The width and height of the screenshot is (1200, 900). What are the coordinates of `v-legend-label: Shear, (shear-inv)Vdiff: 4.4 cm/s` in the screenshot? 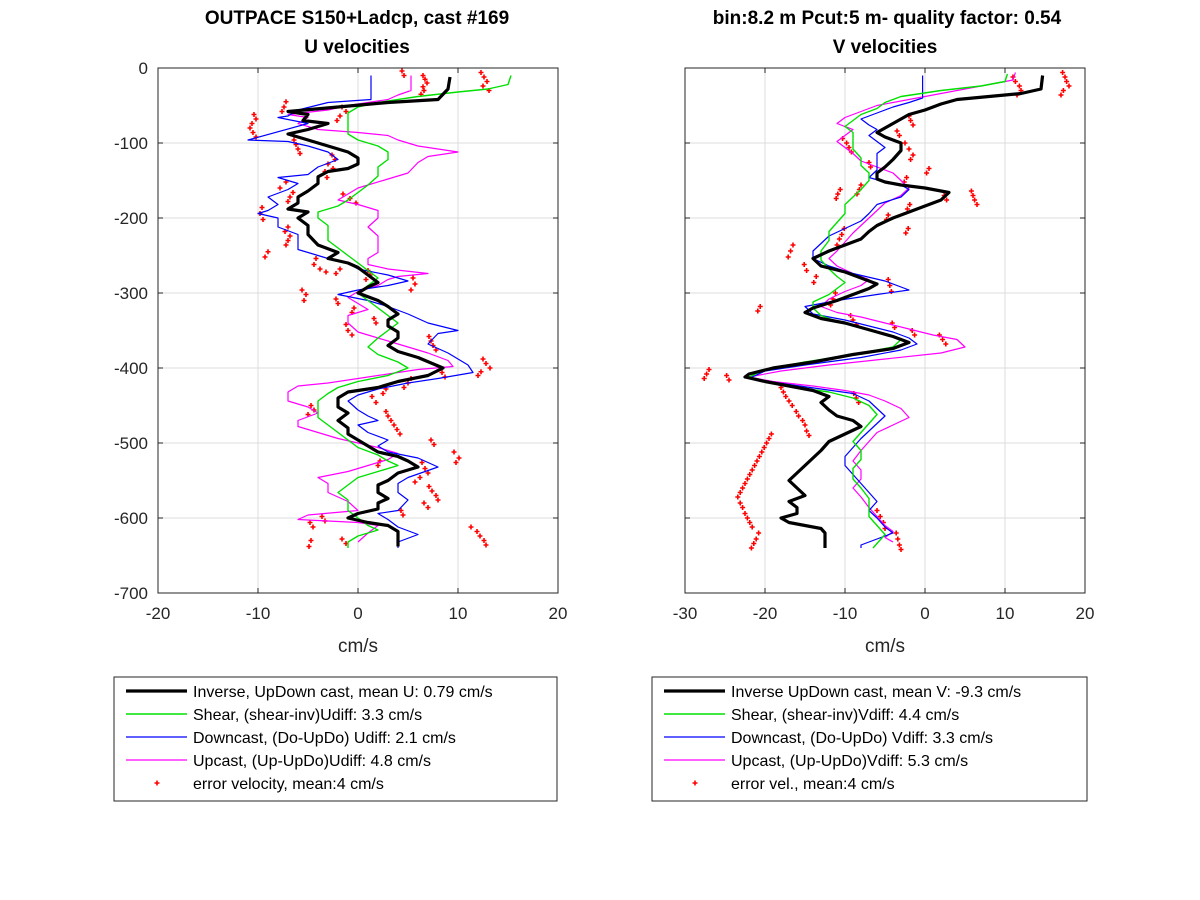 It's located at (845, 715).